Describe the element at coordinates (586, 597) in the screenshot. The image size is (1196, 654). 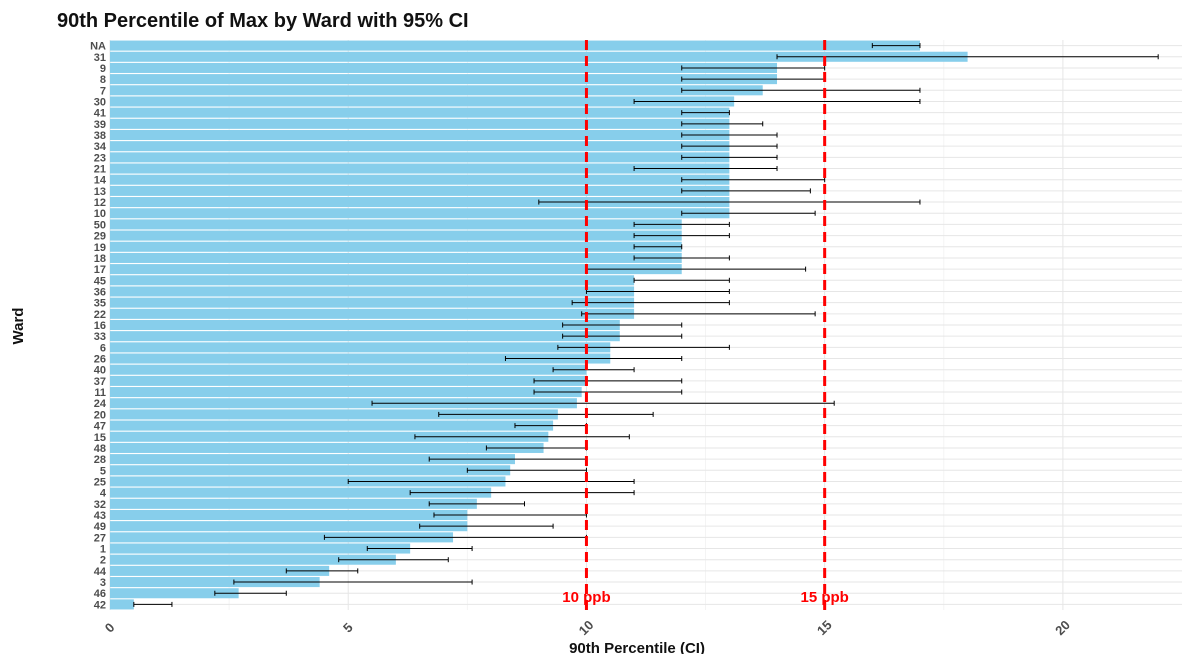
I see `reference-line-label: 10 ppb` at that location.